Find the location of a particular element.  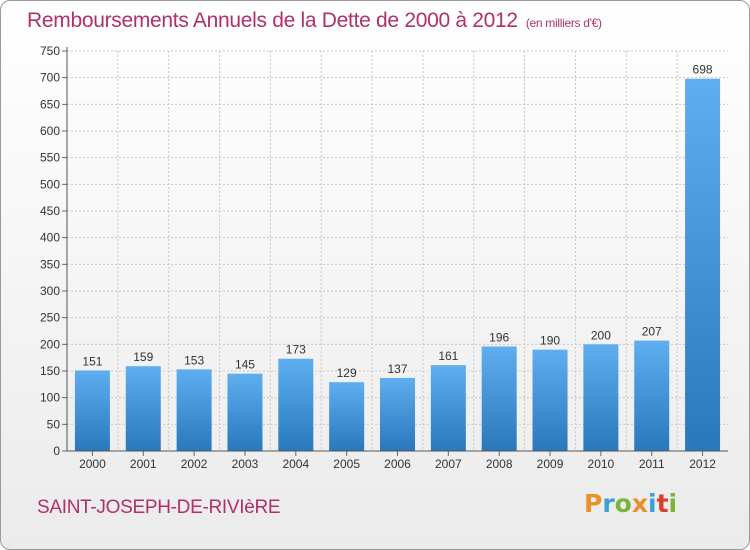

logo-letter: x is located at coordinates (639, 503).